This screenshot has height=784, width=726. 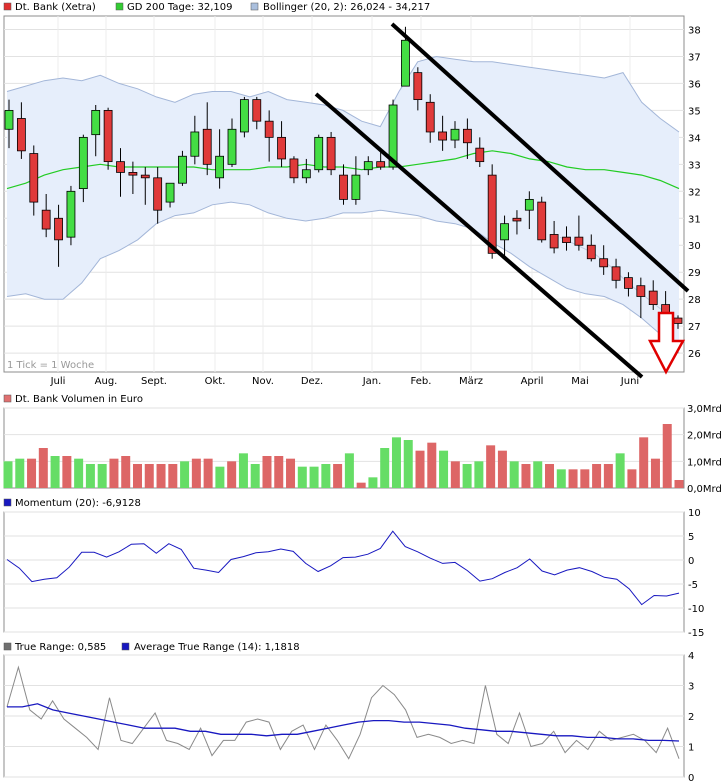 I want to click on y-tick-label: 28, so click(x=694, y=300).